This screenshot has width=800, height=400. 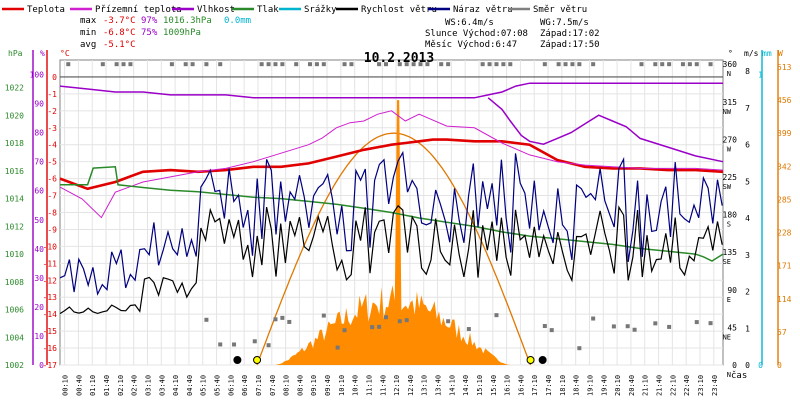 I want to click on tick-label-direction: 315, so click(x=730, y=102).